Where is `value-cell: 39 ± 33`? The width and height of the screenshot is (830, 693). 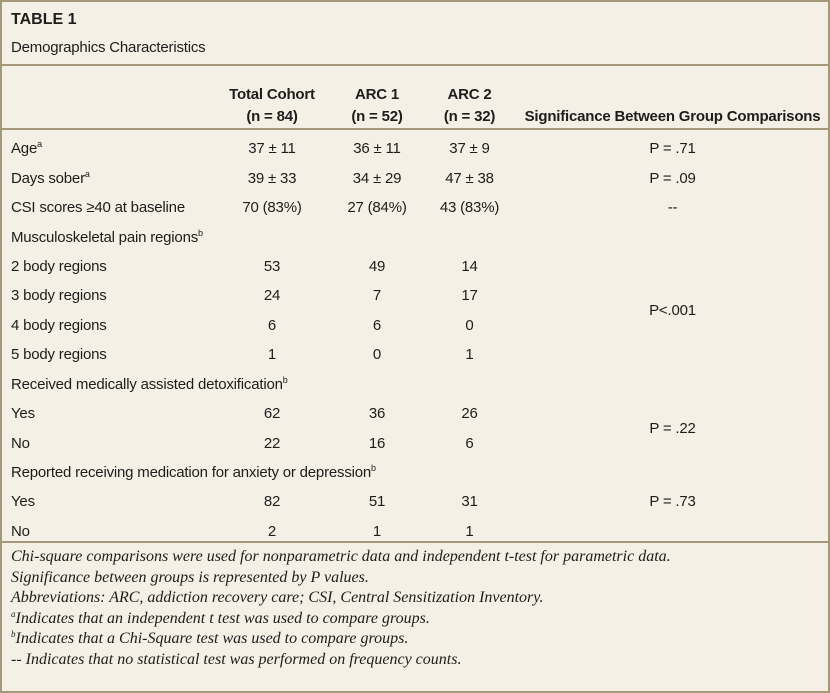 value-cell: 39 ± 33 is located at coordinates (272, 178).